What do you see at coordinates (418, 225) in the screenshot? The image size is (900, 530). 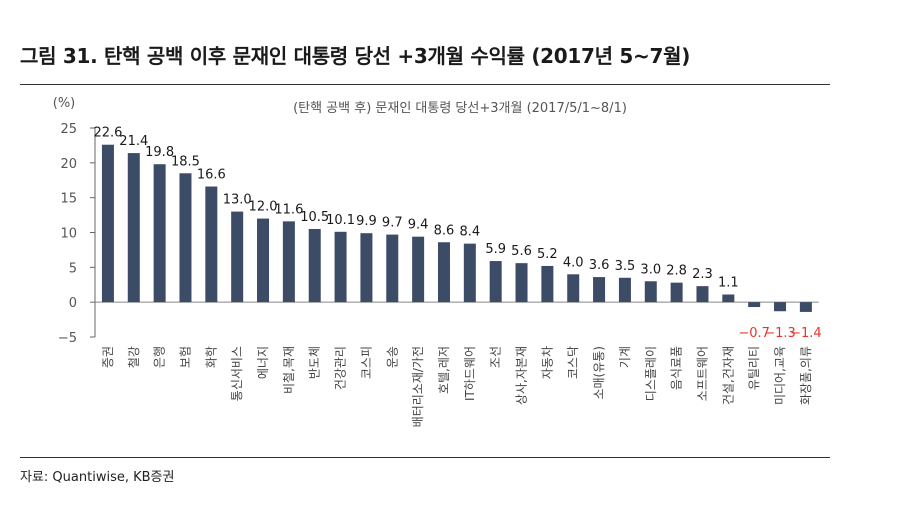 I see `value-label: 9.4` at bounding box center [418, 225].